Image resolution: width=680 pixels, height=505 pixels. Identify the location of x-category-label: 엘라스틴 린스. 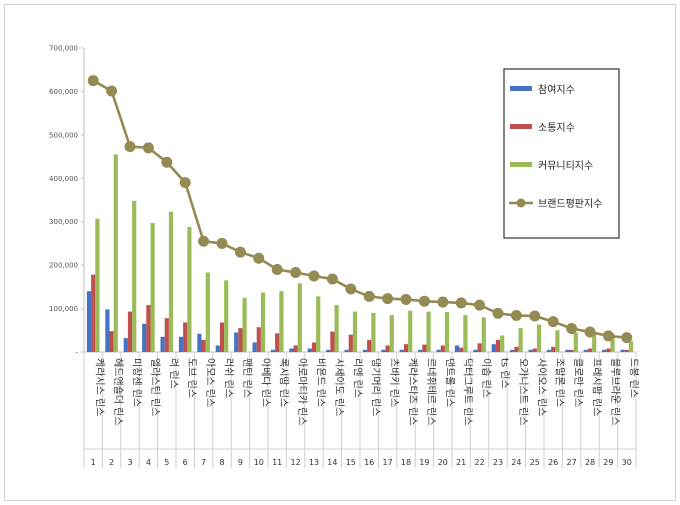
(155, 387).